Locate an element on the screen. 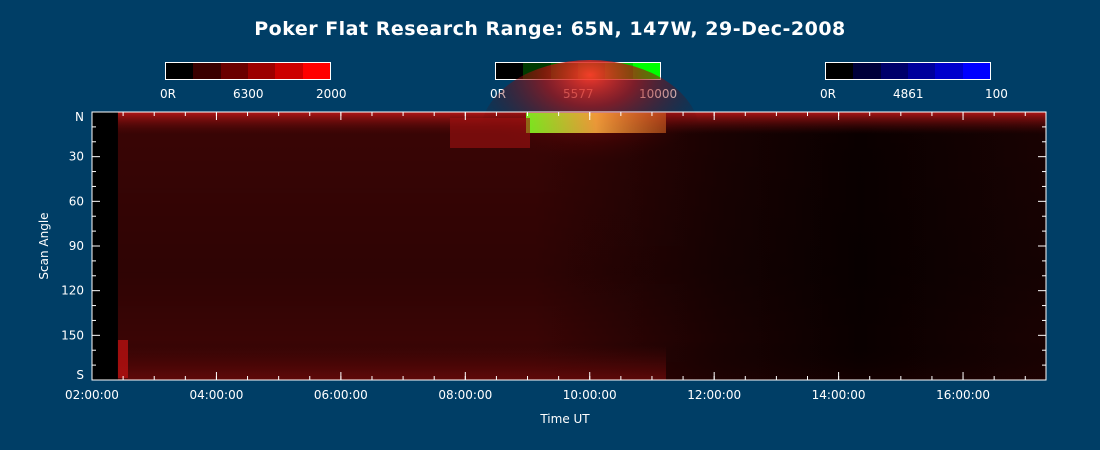 This screenshot has width=1100, height=450. x-axis-title: Time UT is located at coordinates (564, 419).